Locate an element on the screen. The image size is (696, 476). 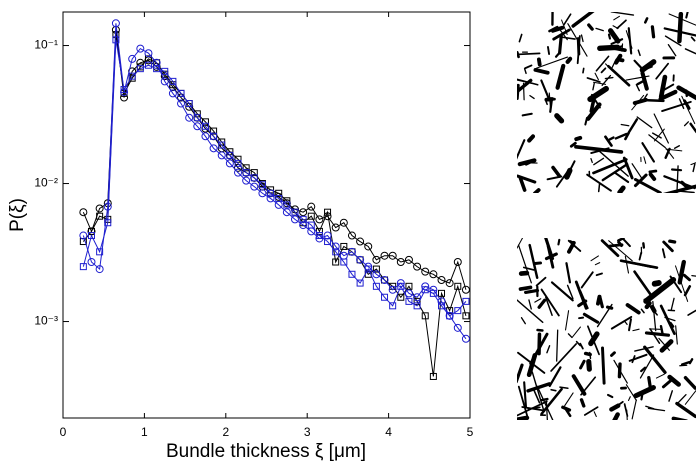
y-tick-label: 10⁻² is located at coordinates (46, 183).